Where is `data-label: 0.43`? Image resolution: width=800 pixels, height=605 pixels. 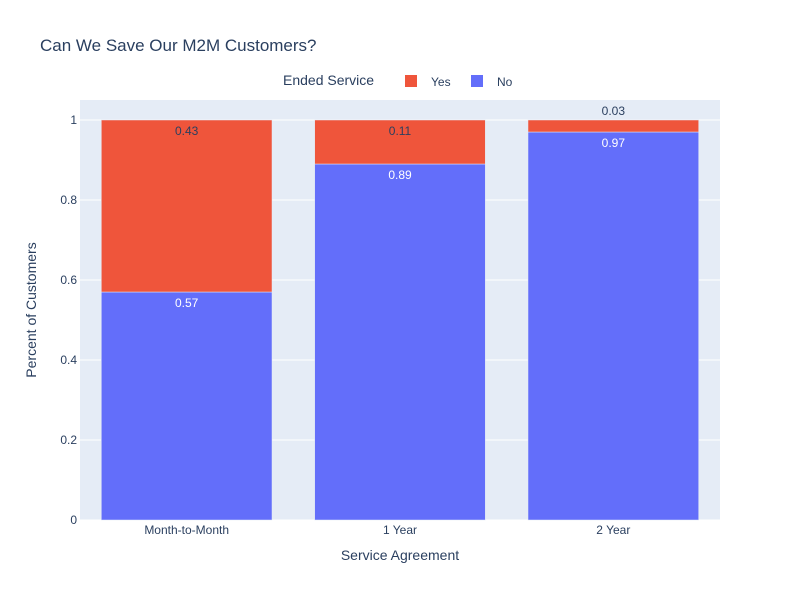 data-label: 0.43 is located at coordinates (187, 131).